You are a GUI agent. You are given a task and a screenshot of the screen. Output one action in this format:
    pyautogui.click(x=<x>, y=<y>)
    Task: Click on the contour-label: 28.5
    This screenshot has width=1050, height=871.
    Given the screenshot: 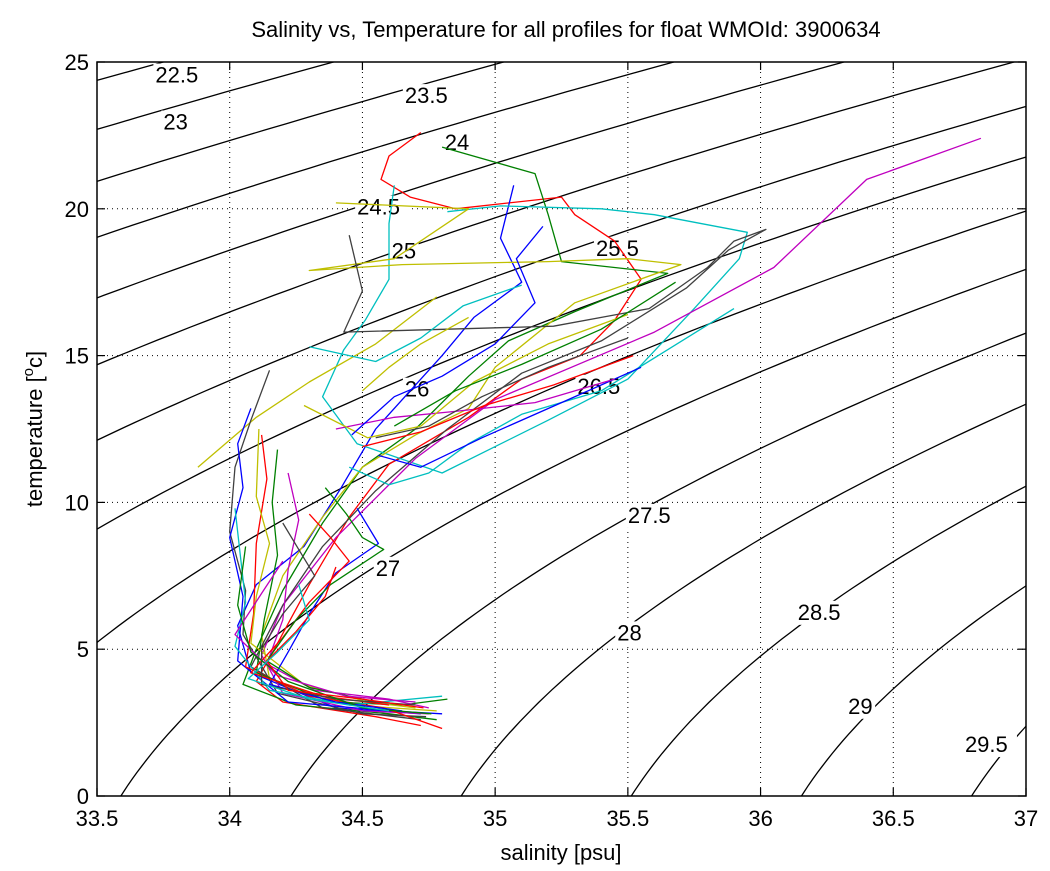 What is the action you would take?
    pyautogui.click(x=819, y=612)
    